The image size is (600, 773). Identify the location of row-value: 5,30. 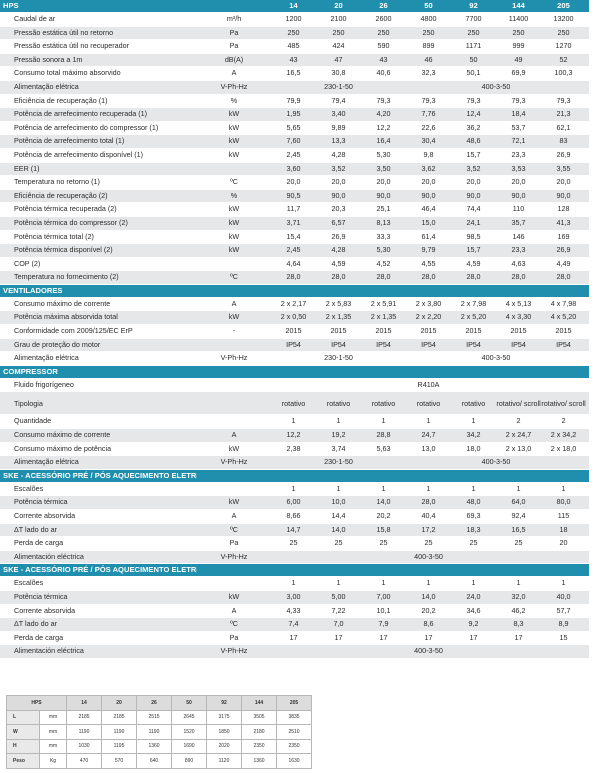
(383, 250).